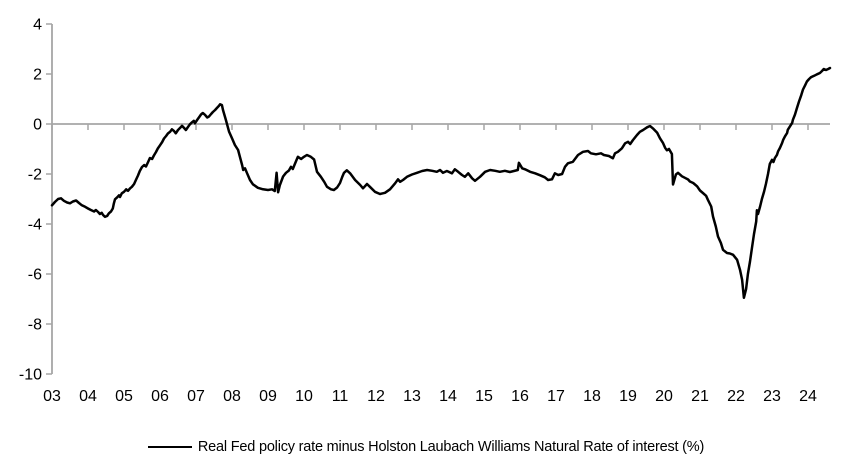  I want to click on x-tick-label: 20, so click(664, 396).